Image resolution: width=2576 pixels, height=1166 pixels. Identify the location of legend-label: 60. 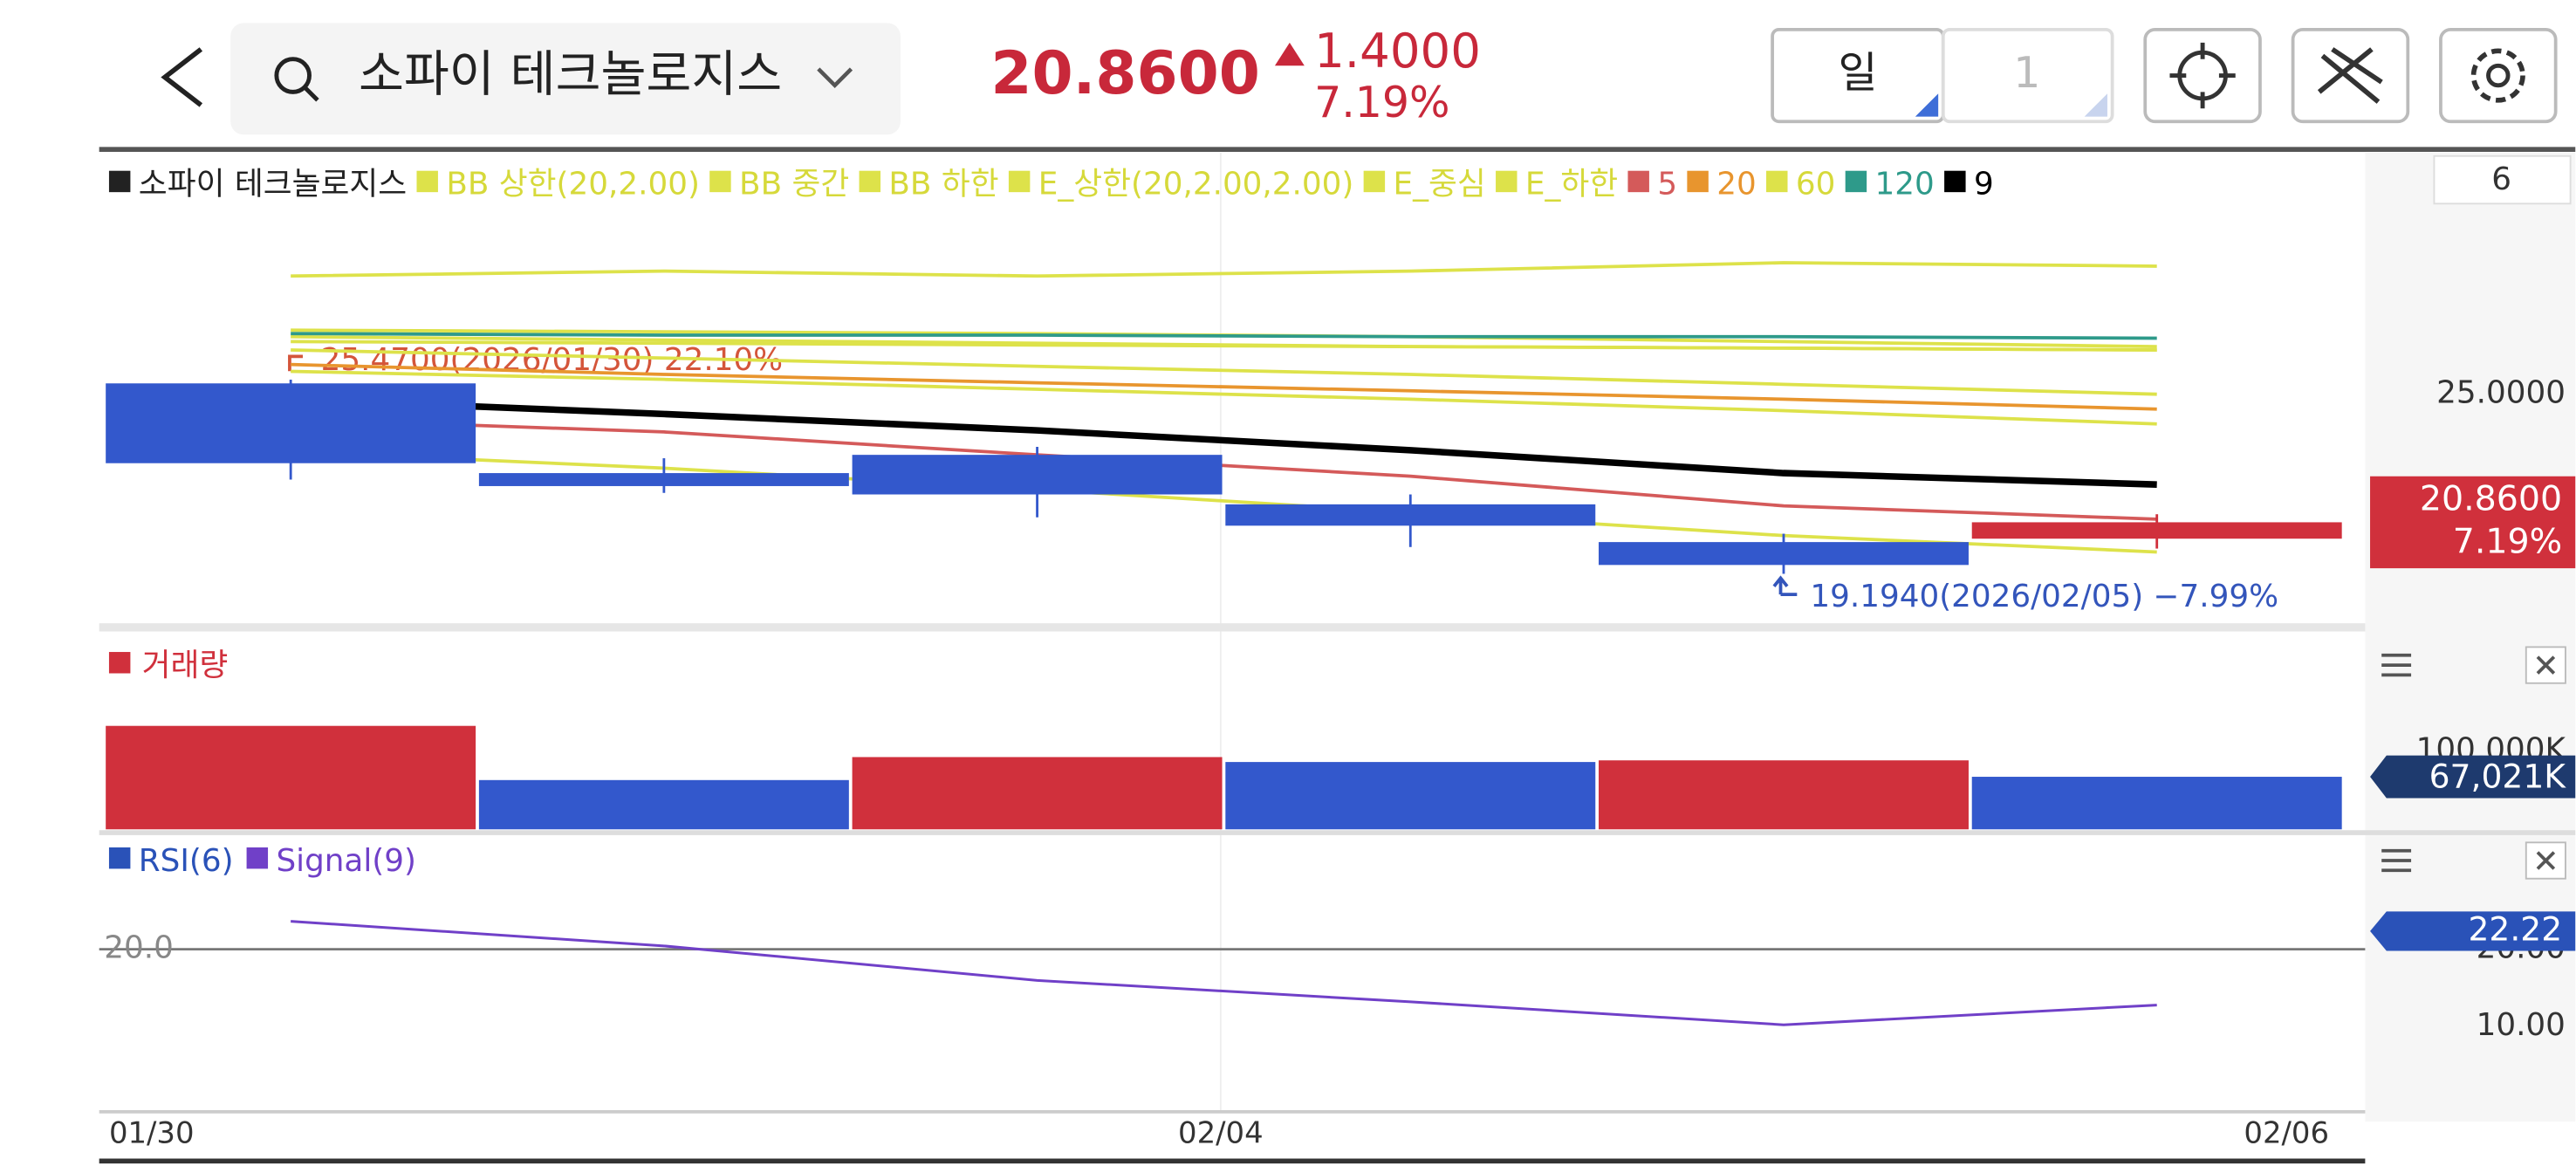
(1816, 184).